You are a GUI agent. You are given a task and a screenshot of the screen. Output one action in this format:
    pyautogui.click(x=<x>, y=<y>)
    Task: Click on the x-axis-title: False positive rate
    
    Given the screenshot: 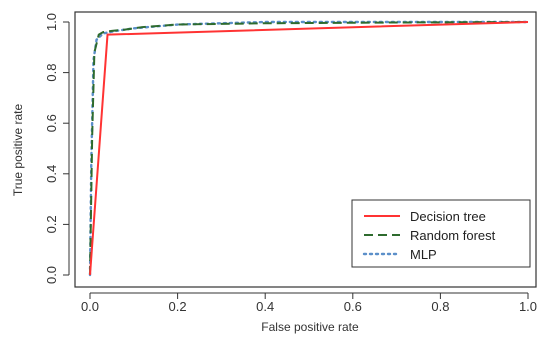 What is the action you would take?
    pyautogui.click(x=310, y=327)
    